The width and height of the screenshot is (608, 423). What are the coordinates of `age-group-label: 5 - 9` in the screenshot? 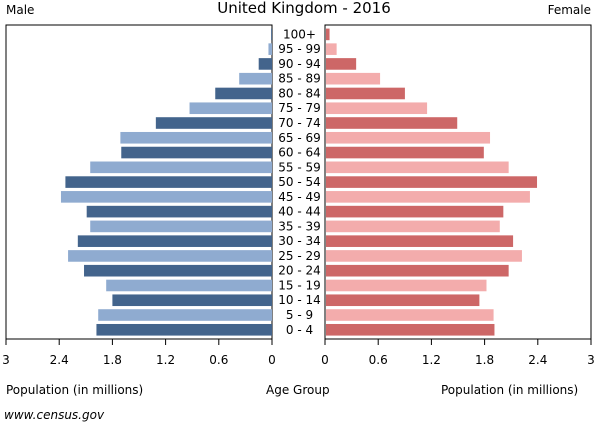 It's located at (299, 315).